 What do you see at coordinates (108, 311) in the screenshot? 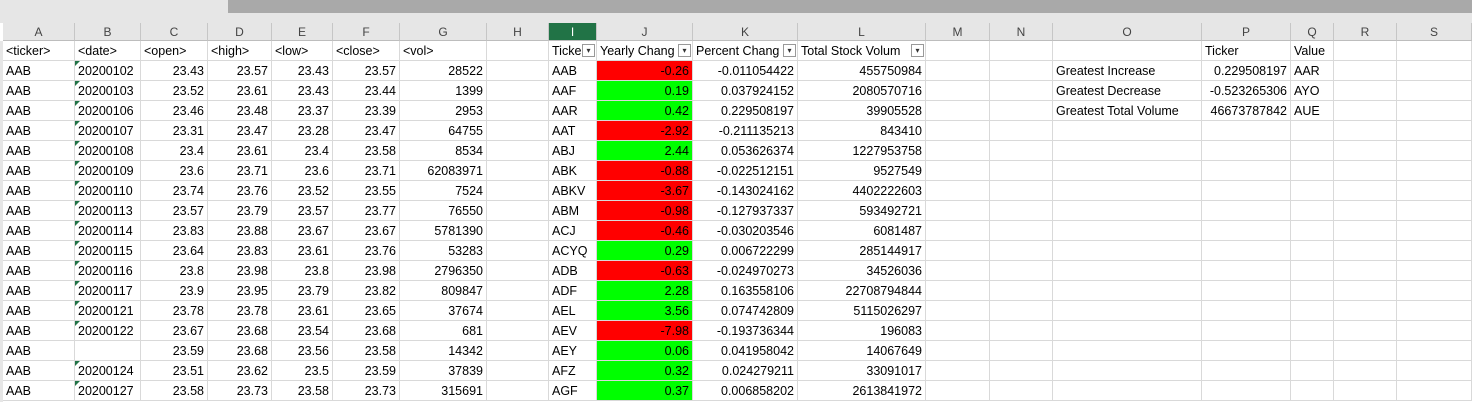
I see `raw-data-cell: 20200121` at bounding box center [108, 311].